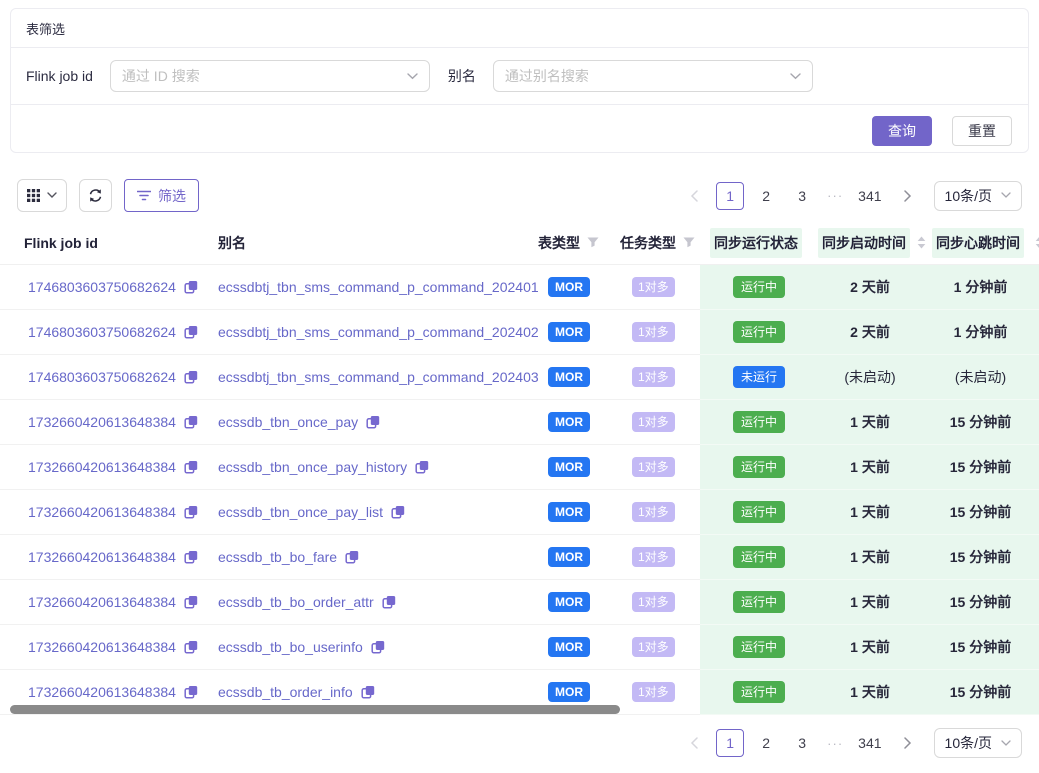  Describe the element at coordinates (968, 743) in the screenshot. I see `page-size-value: 10条/页` at that location.